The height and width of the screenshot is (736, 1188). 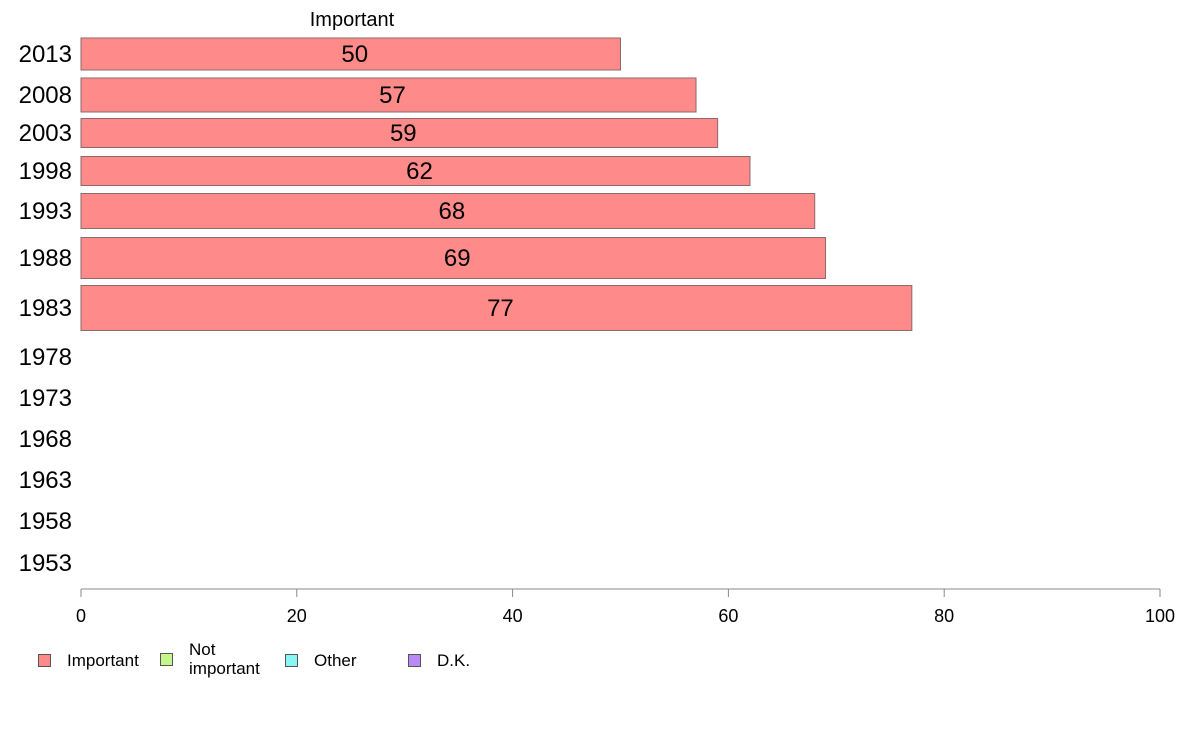 What do you see at coordinates (625, 607) in the screenshot?
I see `x-axis: 0 20 40 60 80 100` at bounding box center [625, 607].